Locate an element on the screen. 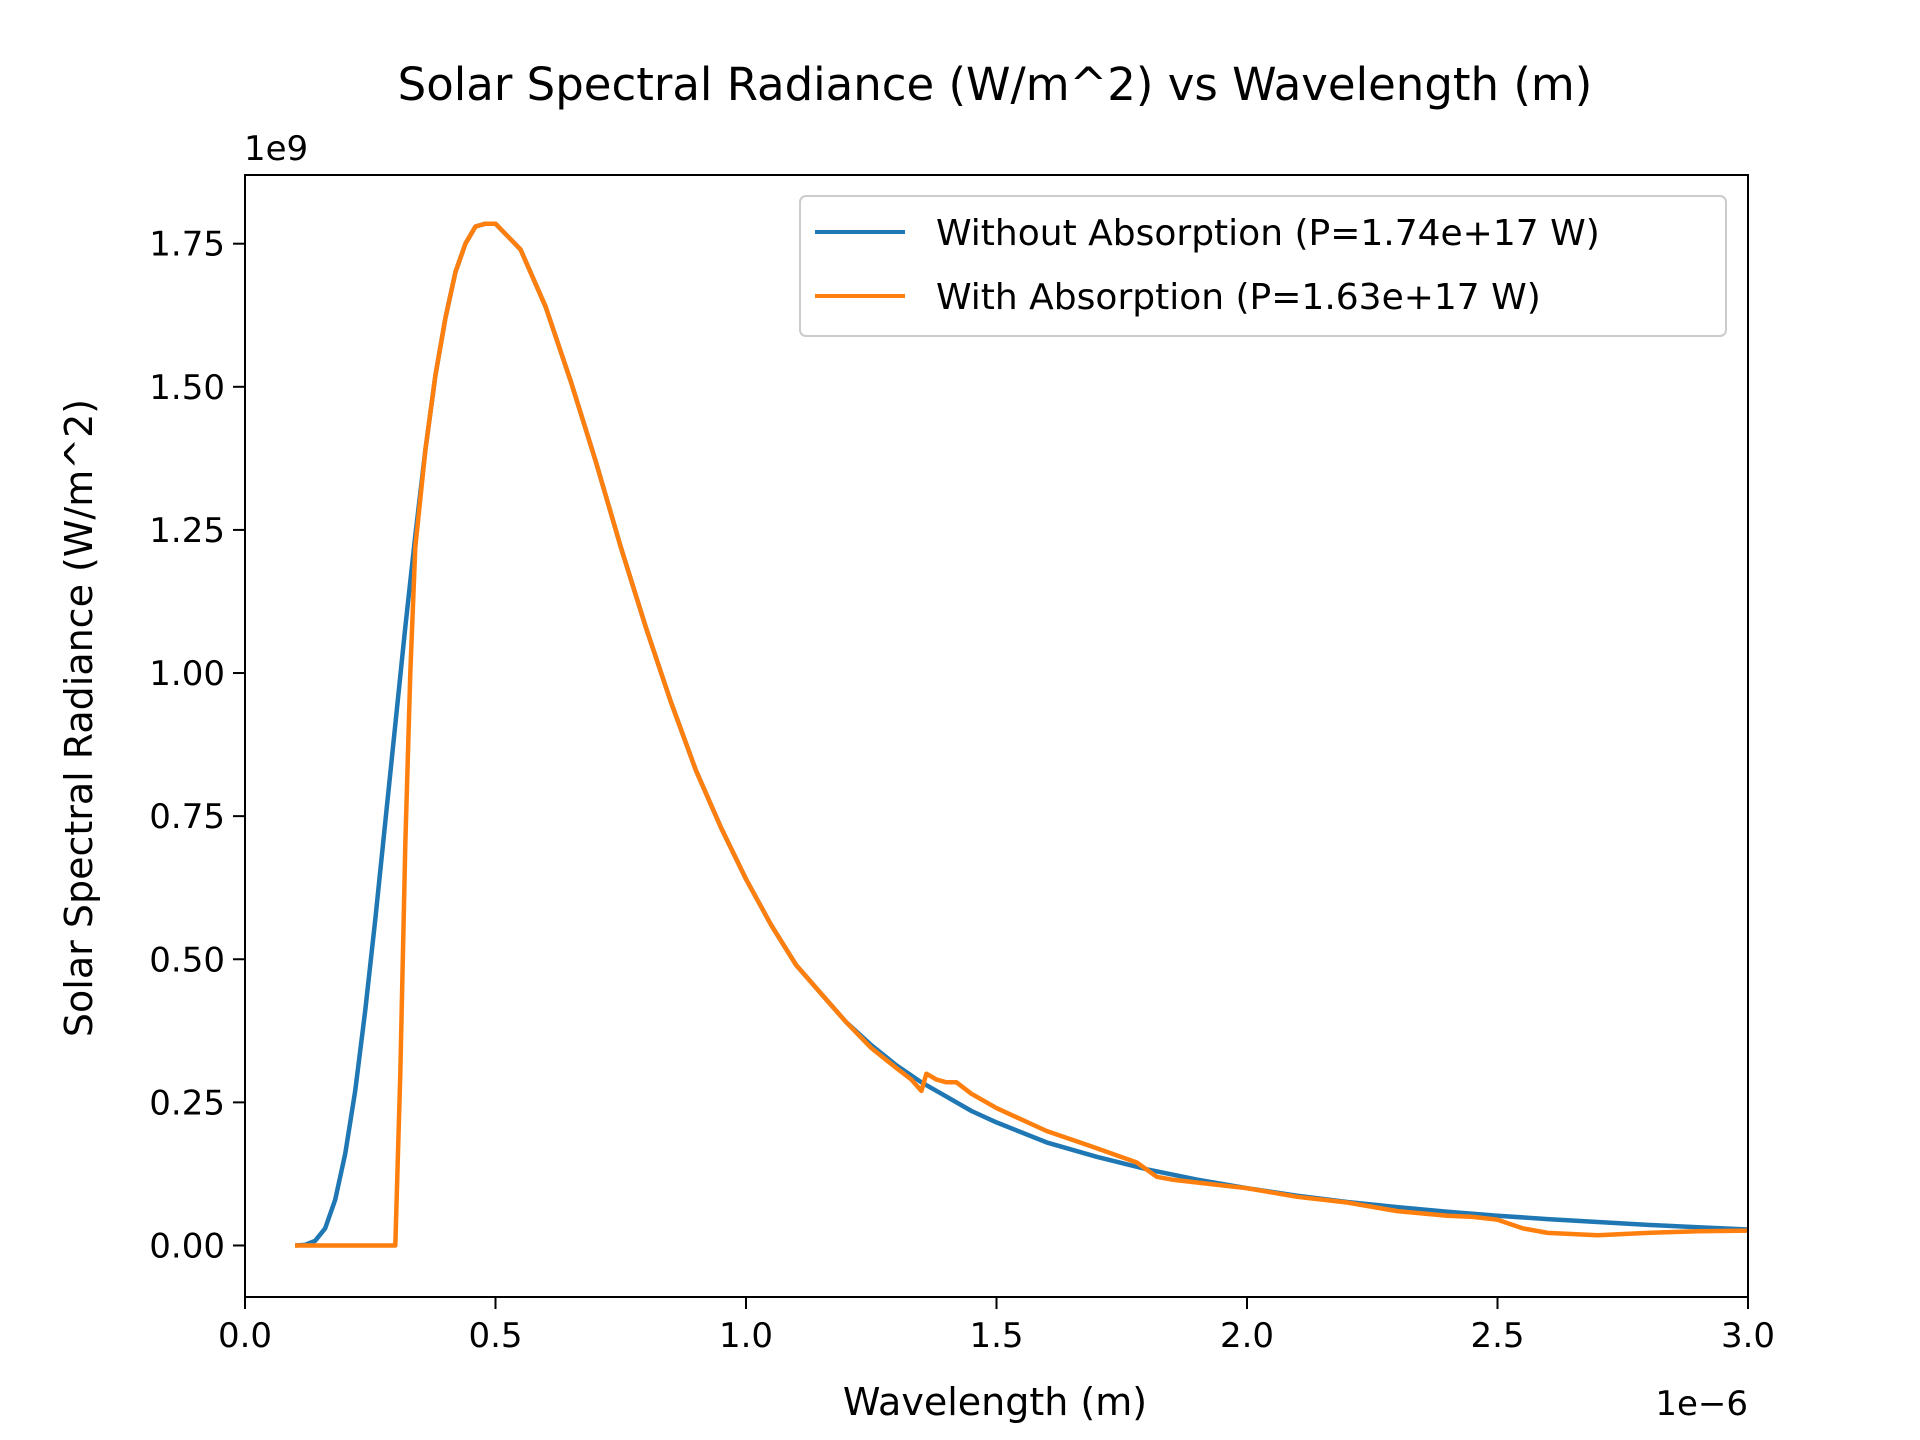  y-tick-label: 1.00 is located at coordinates (187, 674).